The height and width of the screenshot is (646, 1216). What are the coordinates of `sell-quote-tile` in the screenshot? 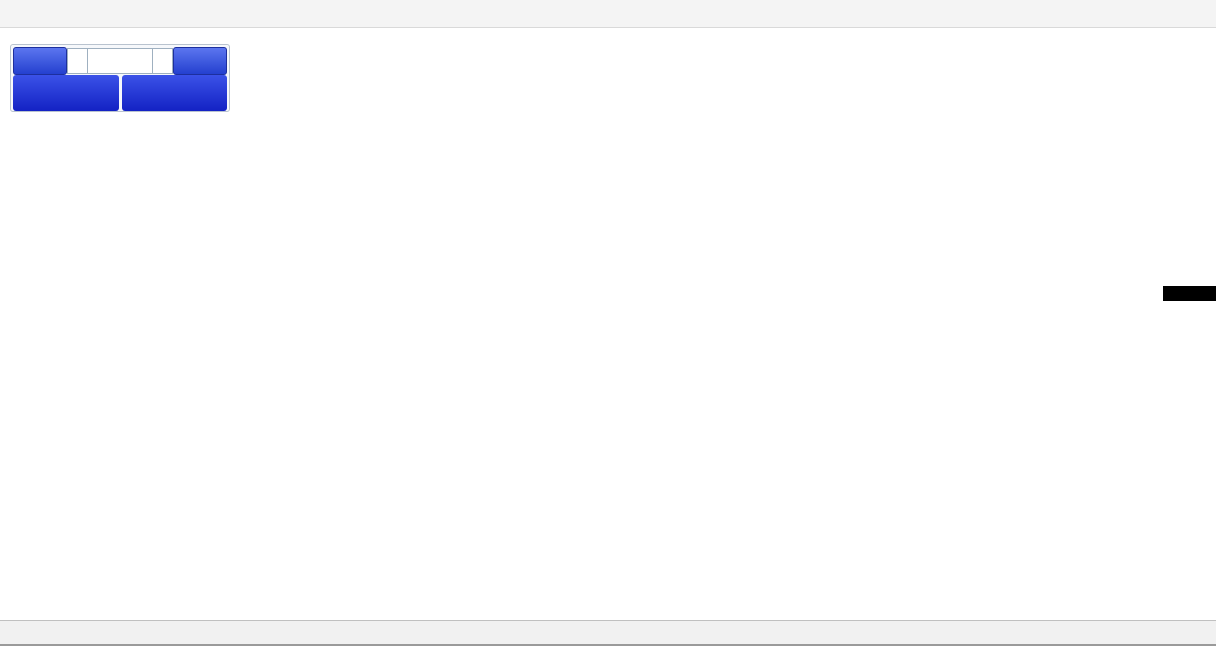 It's located at (66, 93).